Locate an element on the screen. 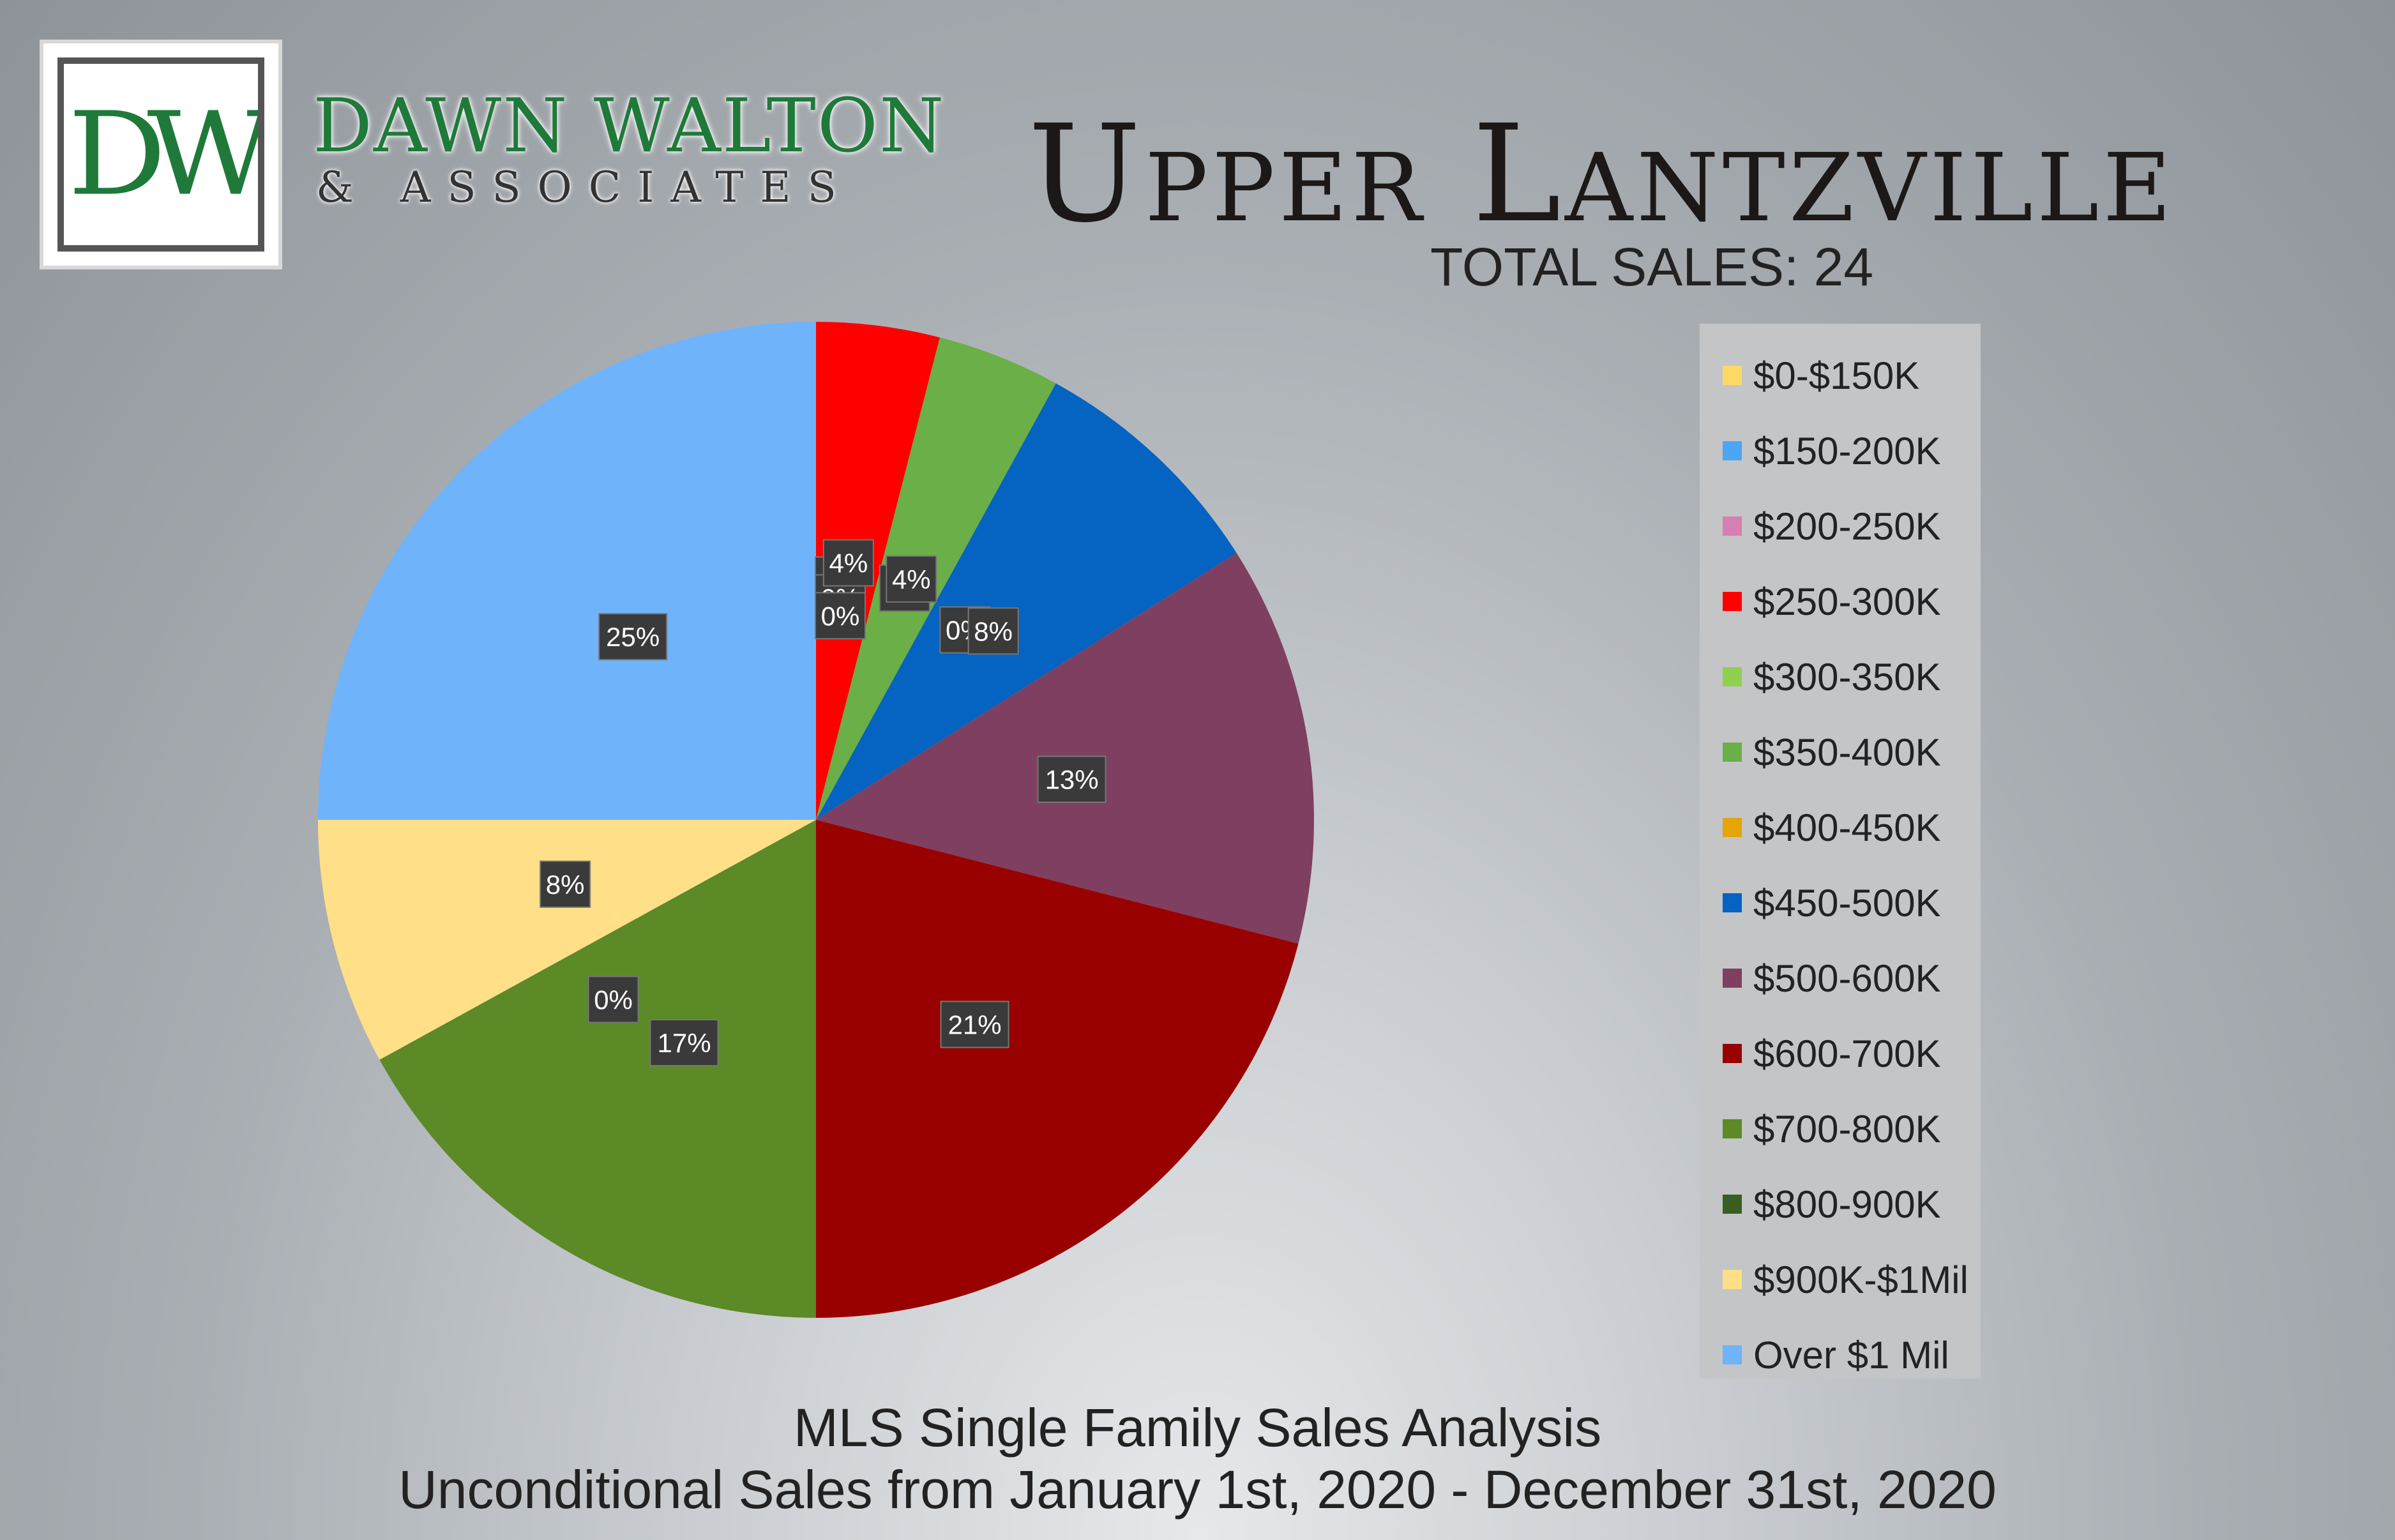 This screenshot has height=1540, width=2395. legend-label: $300-350K is located at coordinates (1847, 676).